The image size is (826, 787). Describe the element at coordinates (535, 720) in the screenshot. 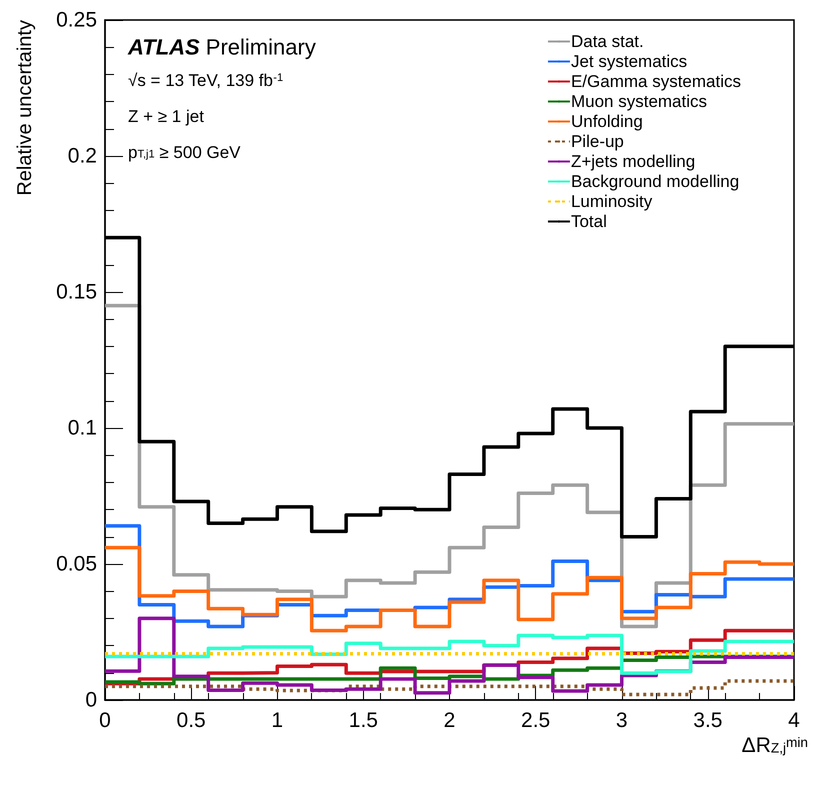

I see `x-tick-label: 2.5` at that location.